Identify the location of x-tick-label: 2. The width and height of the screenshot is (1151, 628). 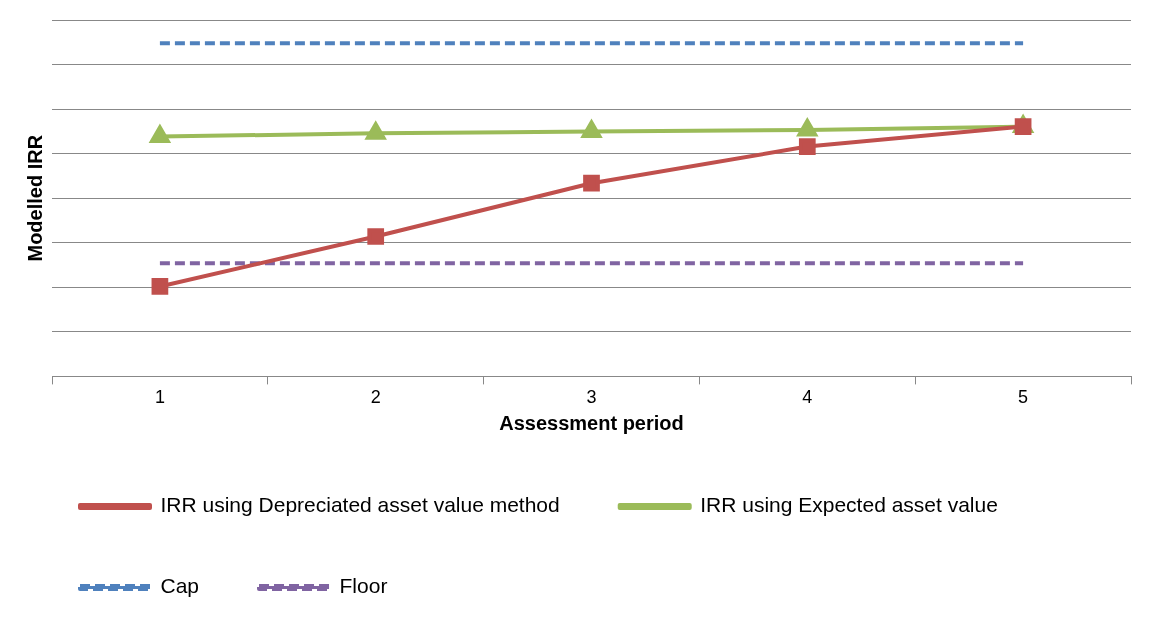
(375, 397).